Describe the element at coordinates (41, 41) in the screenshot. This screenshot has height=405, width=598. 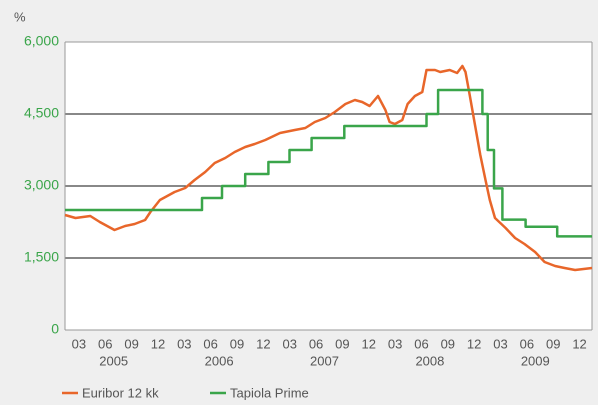
I see `y-tick-label: 6,000` at that location.